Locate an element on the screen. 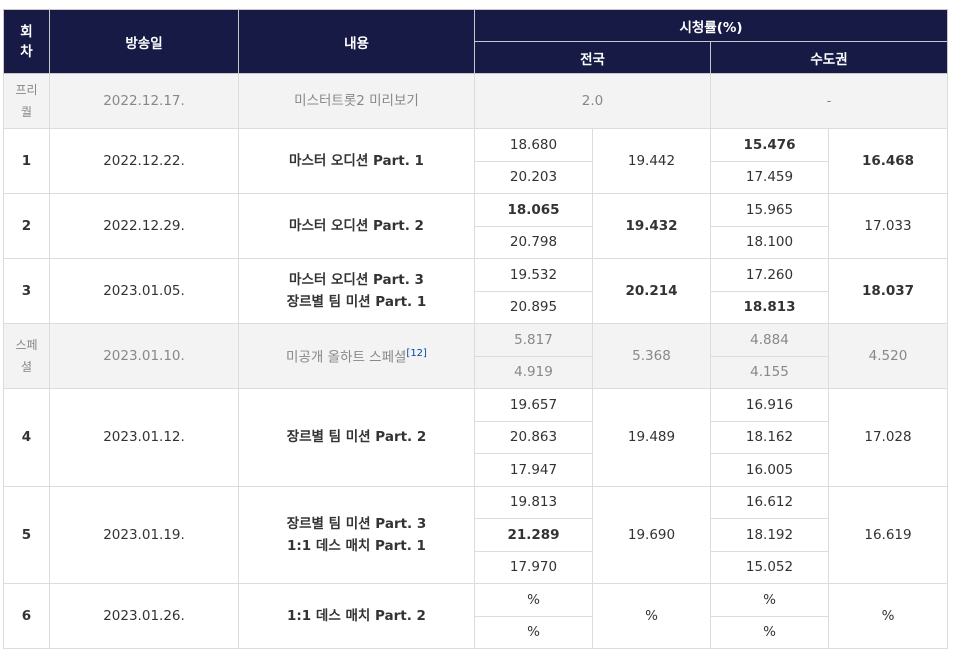 This screenshot has width=956, height=654. nationwide-avg-cell: 19.489 is located at coordinates (651, 437).